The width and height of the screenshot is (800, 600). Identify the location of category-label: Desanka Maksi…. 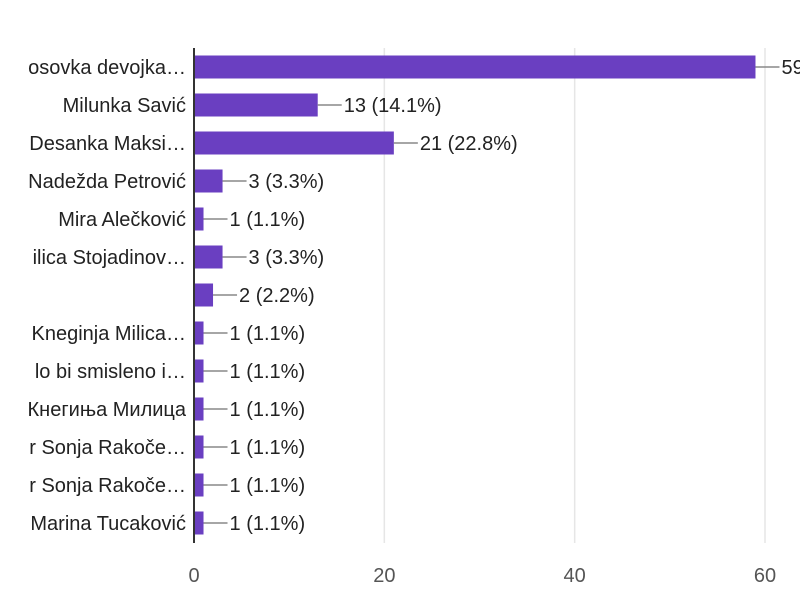
(107, 144).